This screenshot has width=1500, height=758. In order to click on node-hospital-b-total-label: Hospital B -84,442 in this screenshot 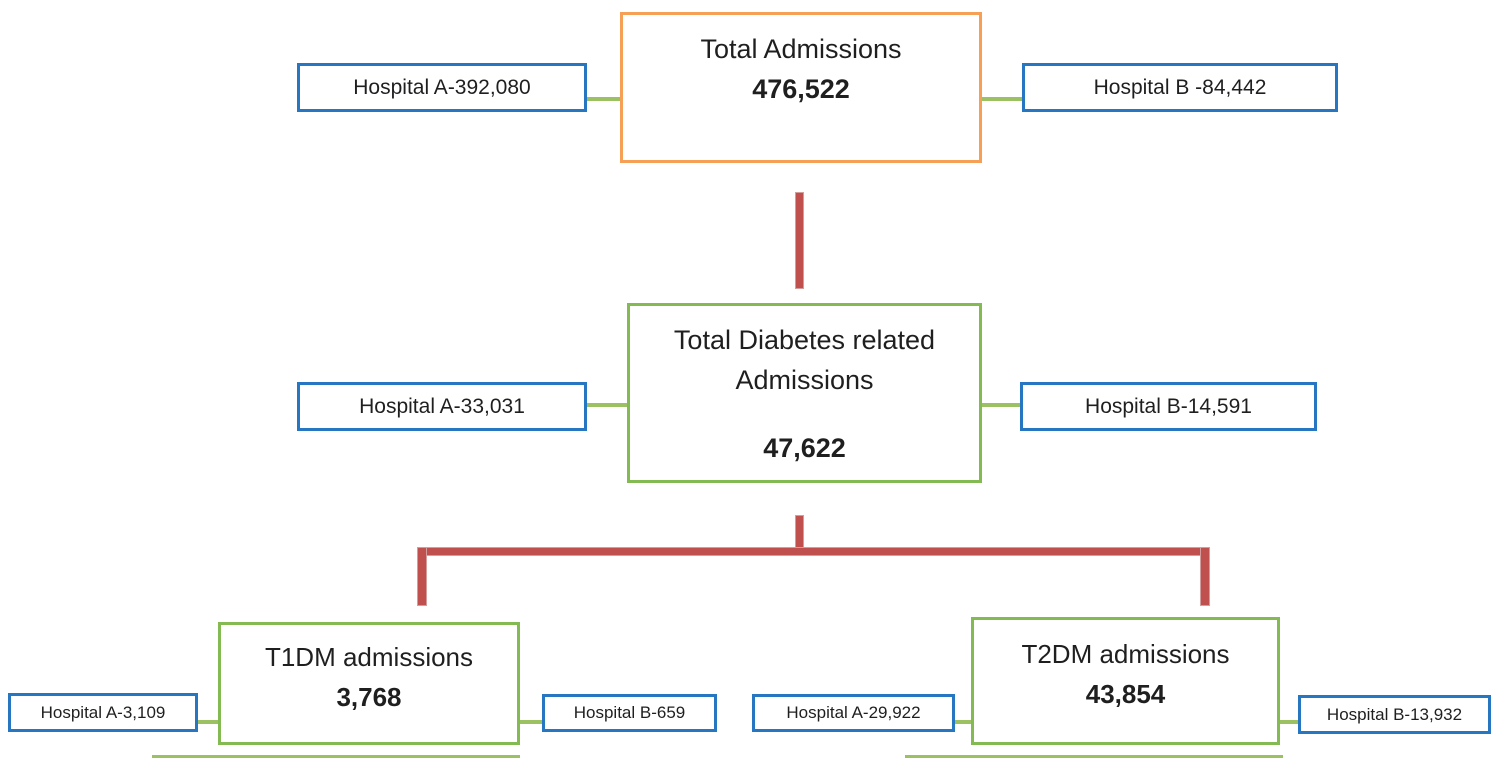, I will do `click(1180, 87)`.